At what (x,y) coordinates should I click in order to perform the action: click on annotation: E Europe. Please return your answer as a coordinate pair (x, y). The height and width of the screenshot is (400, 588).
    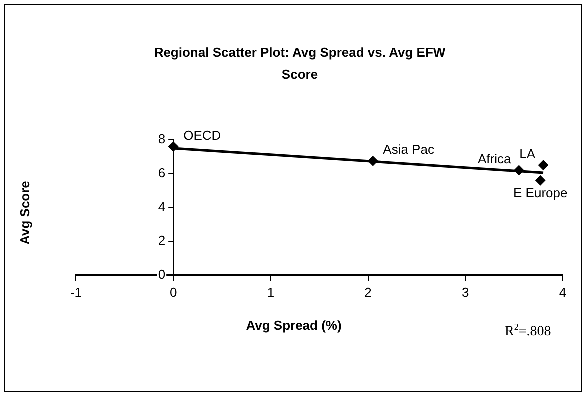
    Looking at the image, I should click on (541, 193).